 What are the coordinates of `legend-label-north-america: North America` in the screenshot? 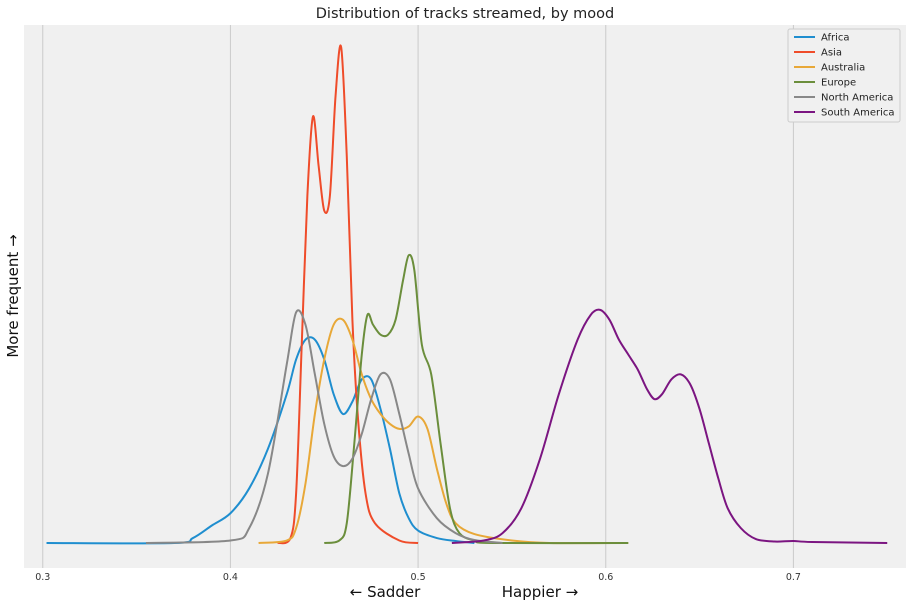 It's located at (857, 98).